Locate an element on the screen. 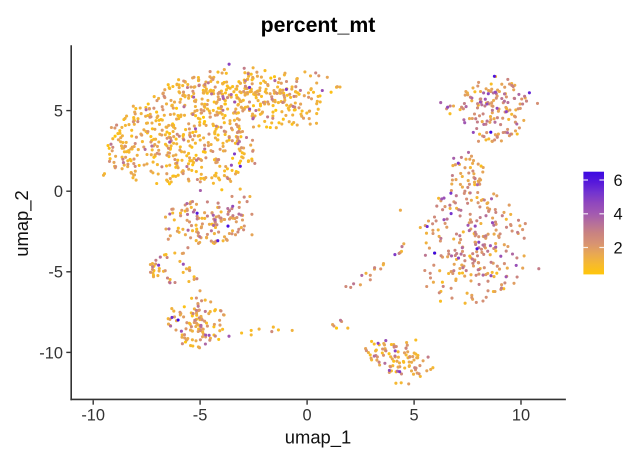 The image size is (639, 469). svg-text: 10 is located at coordinates (521, 416).